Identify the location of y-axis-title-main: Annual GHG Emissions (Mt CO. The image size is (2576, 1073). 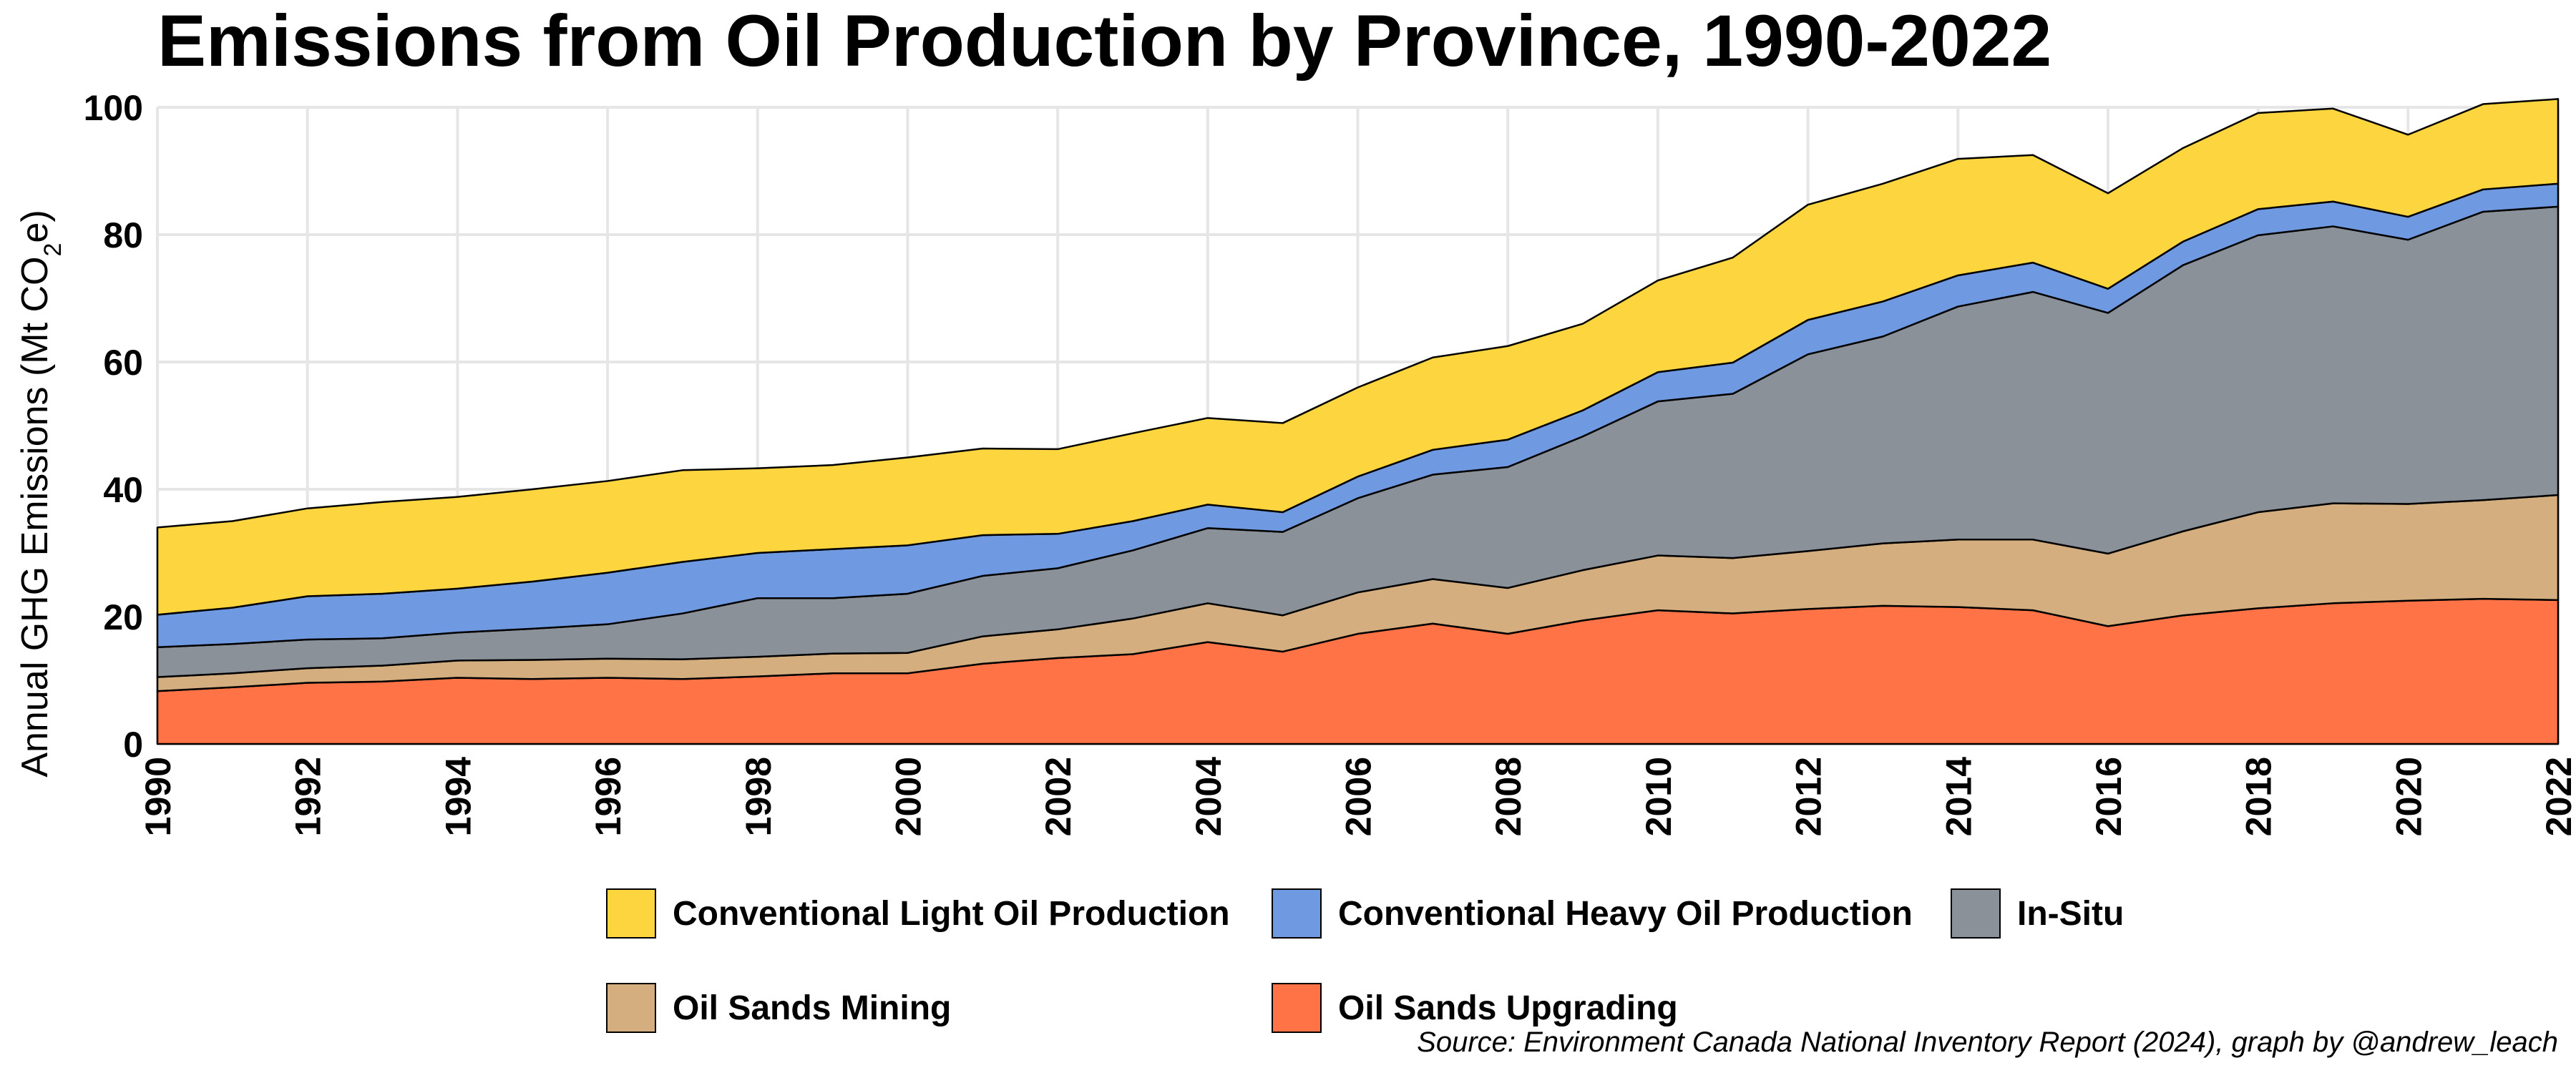
(35, 516).